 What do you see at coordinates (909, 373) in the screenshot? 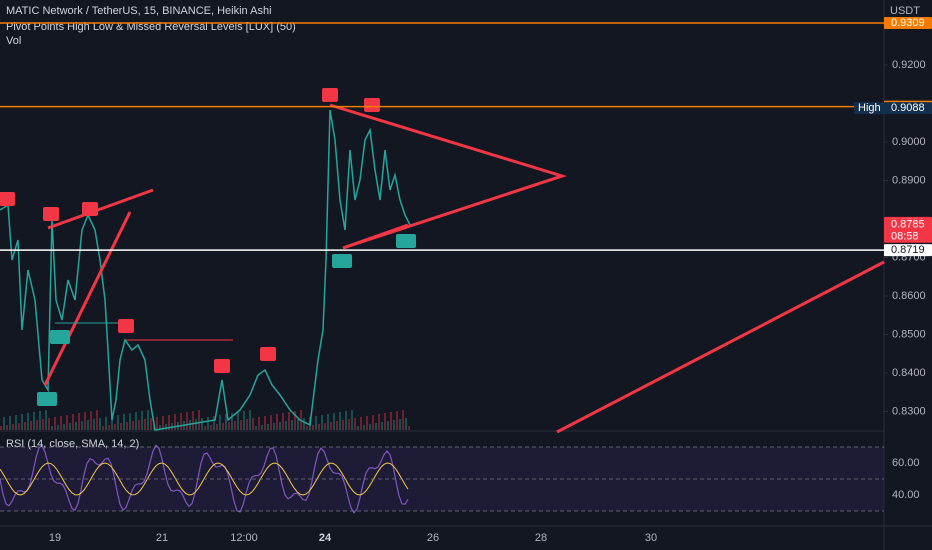
I see `price-tick-label: 0.8400` at bounding box center [909, 373].